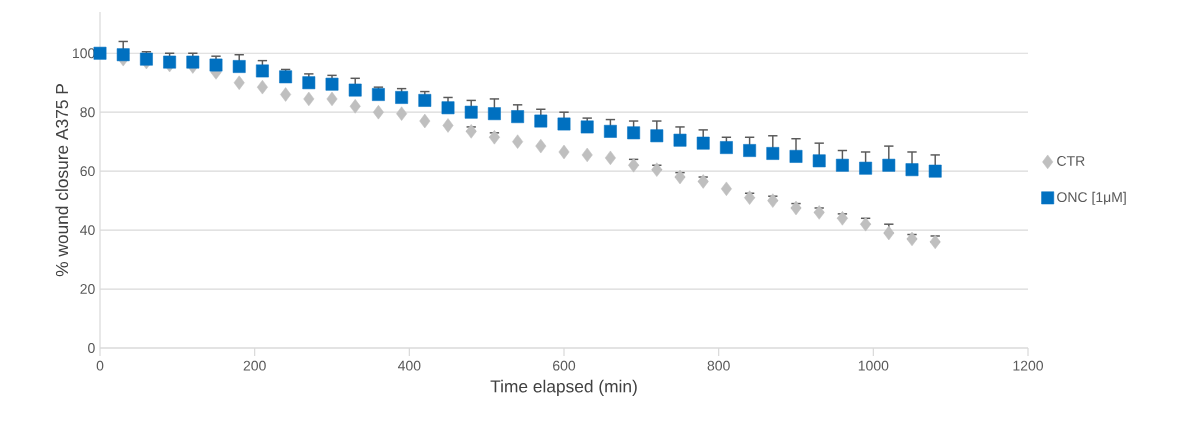  Describe the element at coordinates (87, 230) in the screenshot. I see `y-tick-label: 40` at that location.